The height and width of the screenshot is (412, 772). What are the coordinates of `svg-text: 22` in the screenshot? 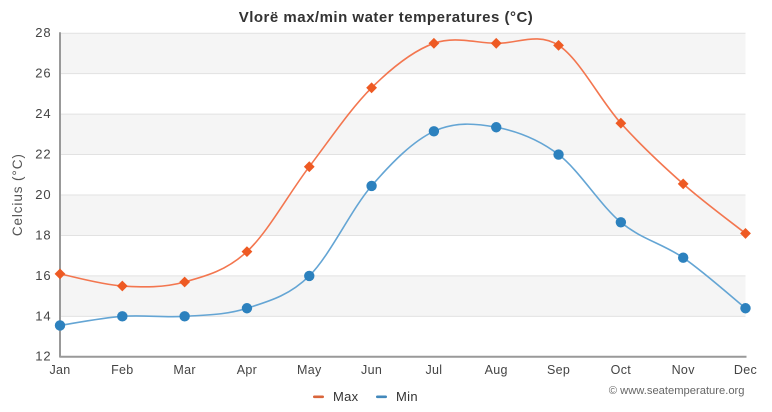 It's located at (43, 153).